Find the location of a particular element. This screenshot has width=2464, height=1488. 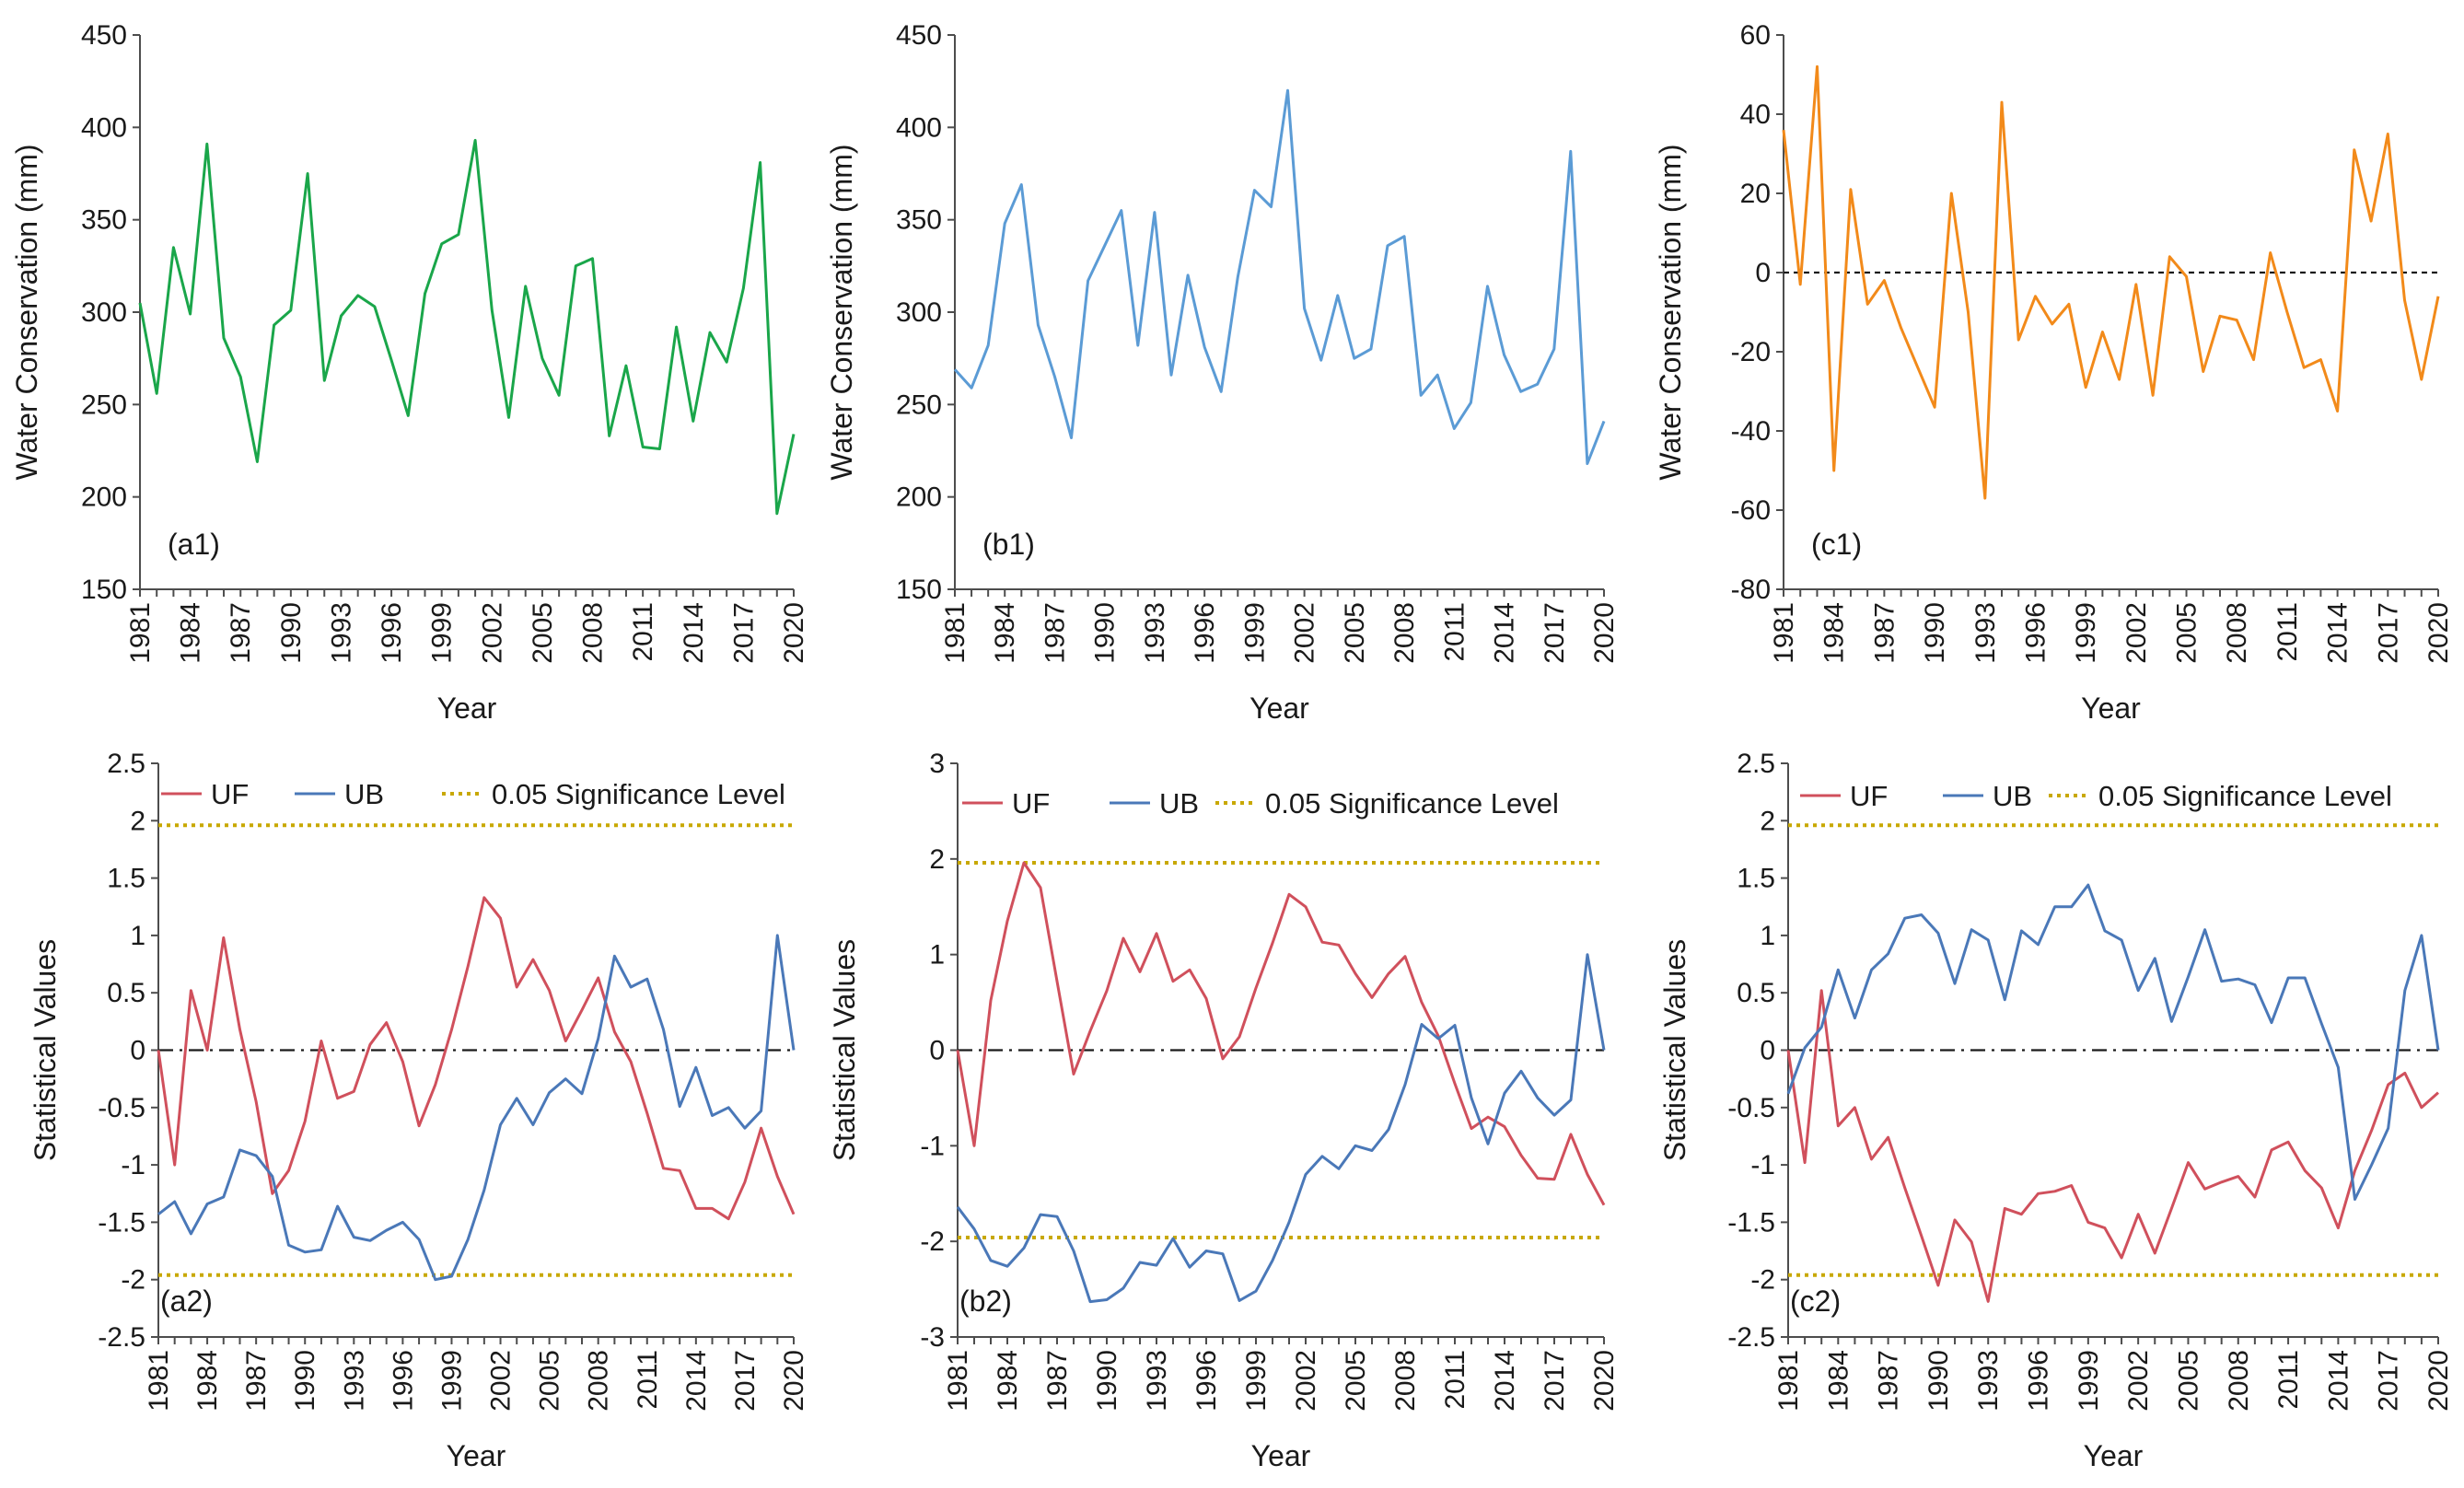

y-tick-label: -3 is located at coordinates (932, 1337).